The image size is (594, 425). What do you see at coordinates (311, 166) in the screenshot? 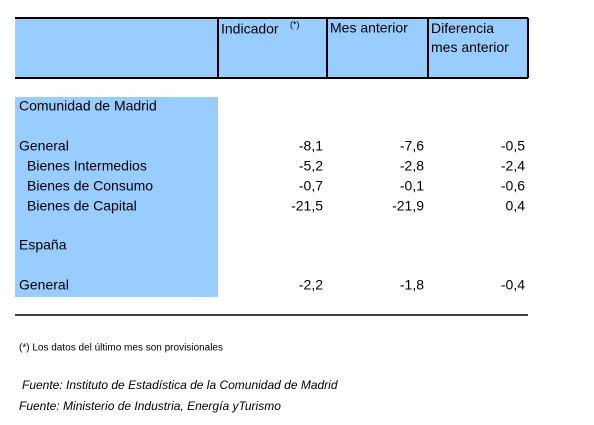
I see `cell-value: -5,2` at bounding box center [311, 166].